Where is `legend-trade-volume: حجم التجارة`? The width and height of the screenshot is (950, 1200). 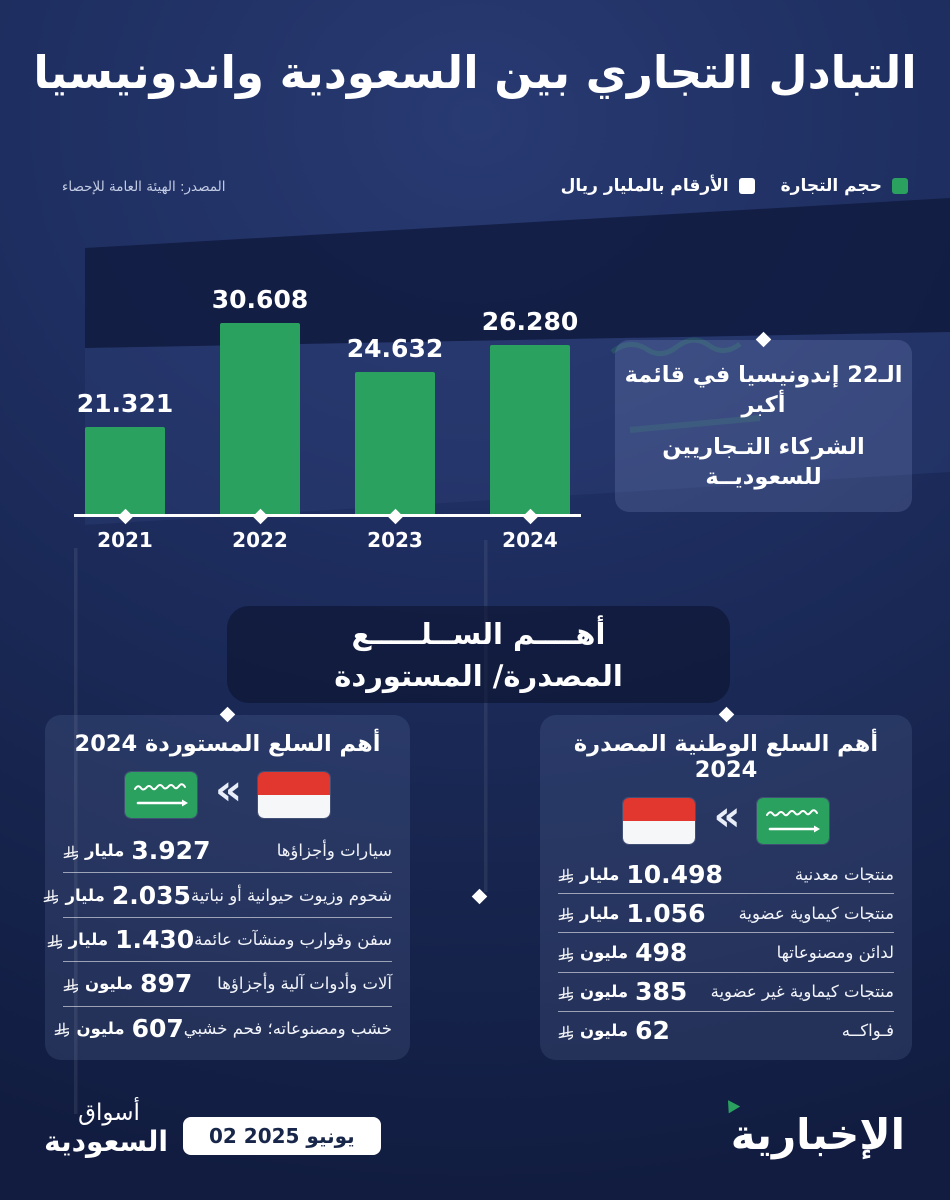 legend-trade-volume: حجم التجارة is located at coordinates (844, 186).